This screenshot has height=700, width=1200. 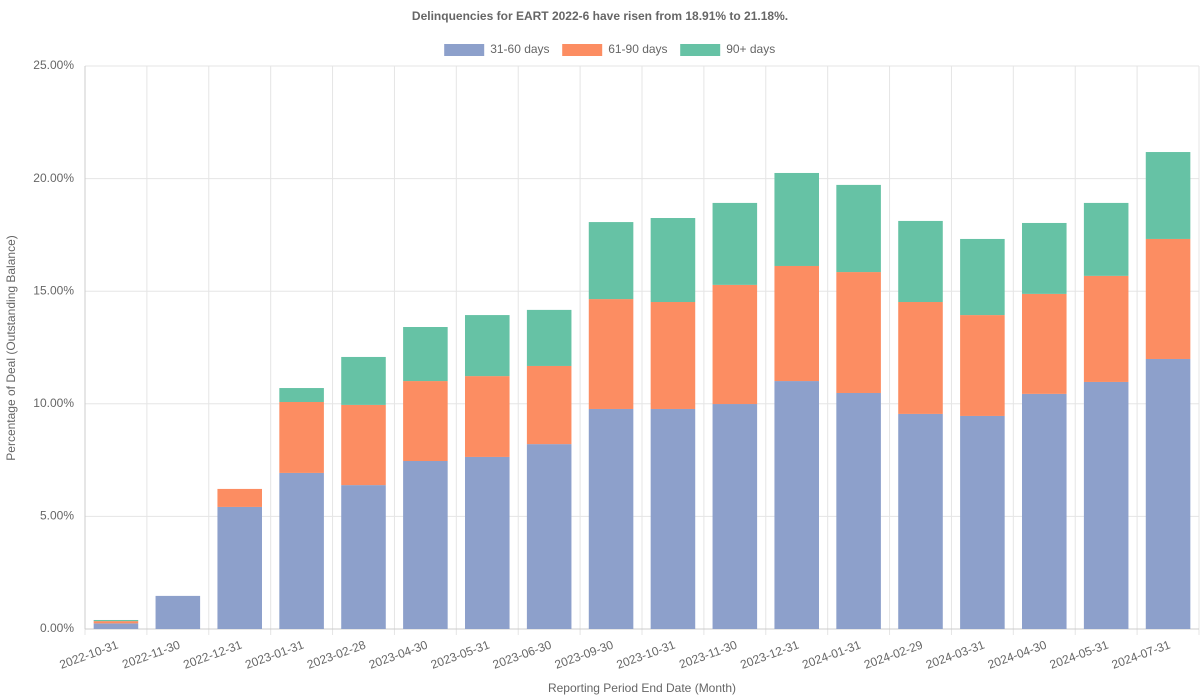 What do you see at coordinates (769, 655) in the screenshot?
I see `x-tick-label: 2023-12-31` at bounding box center [769, 655].